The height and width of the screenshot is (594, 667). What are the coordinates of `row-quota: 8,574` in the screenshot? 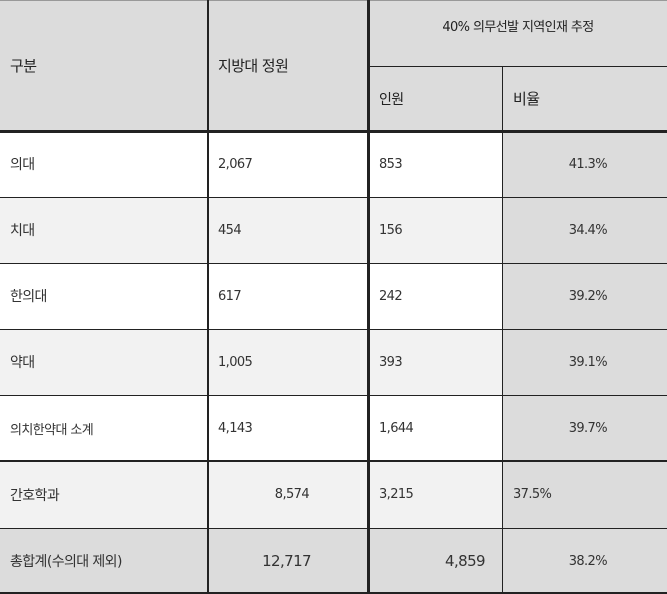 It's located at (292, 494).